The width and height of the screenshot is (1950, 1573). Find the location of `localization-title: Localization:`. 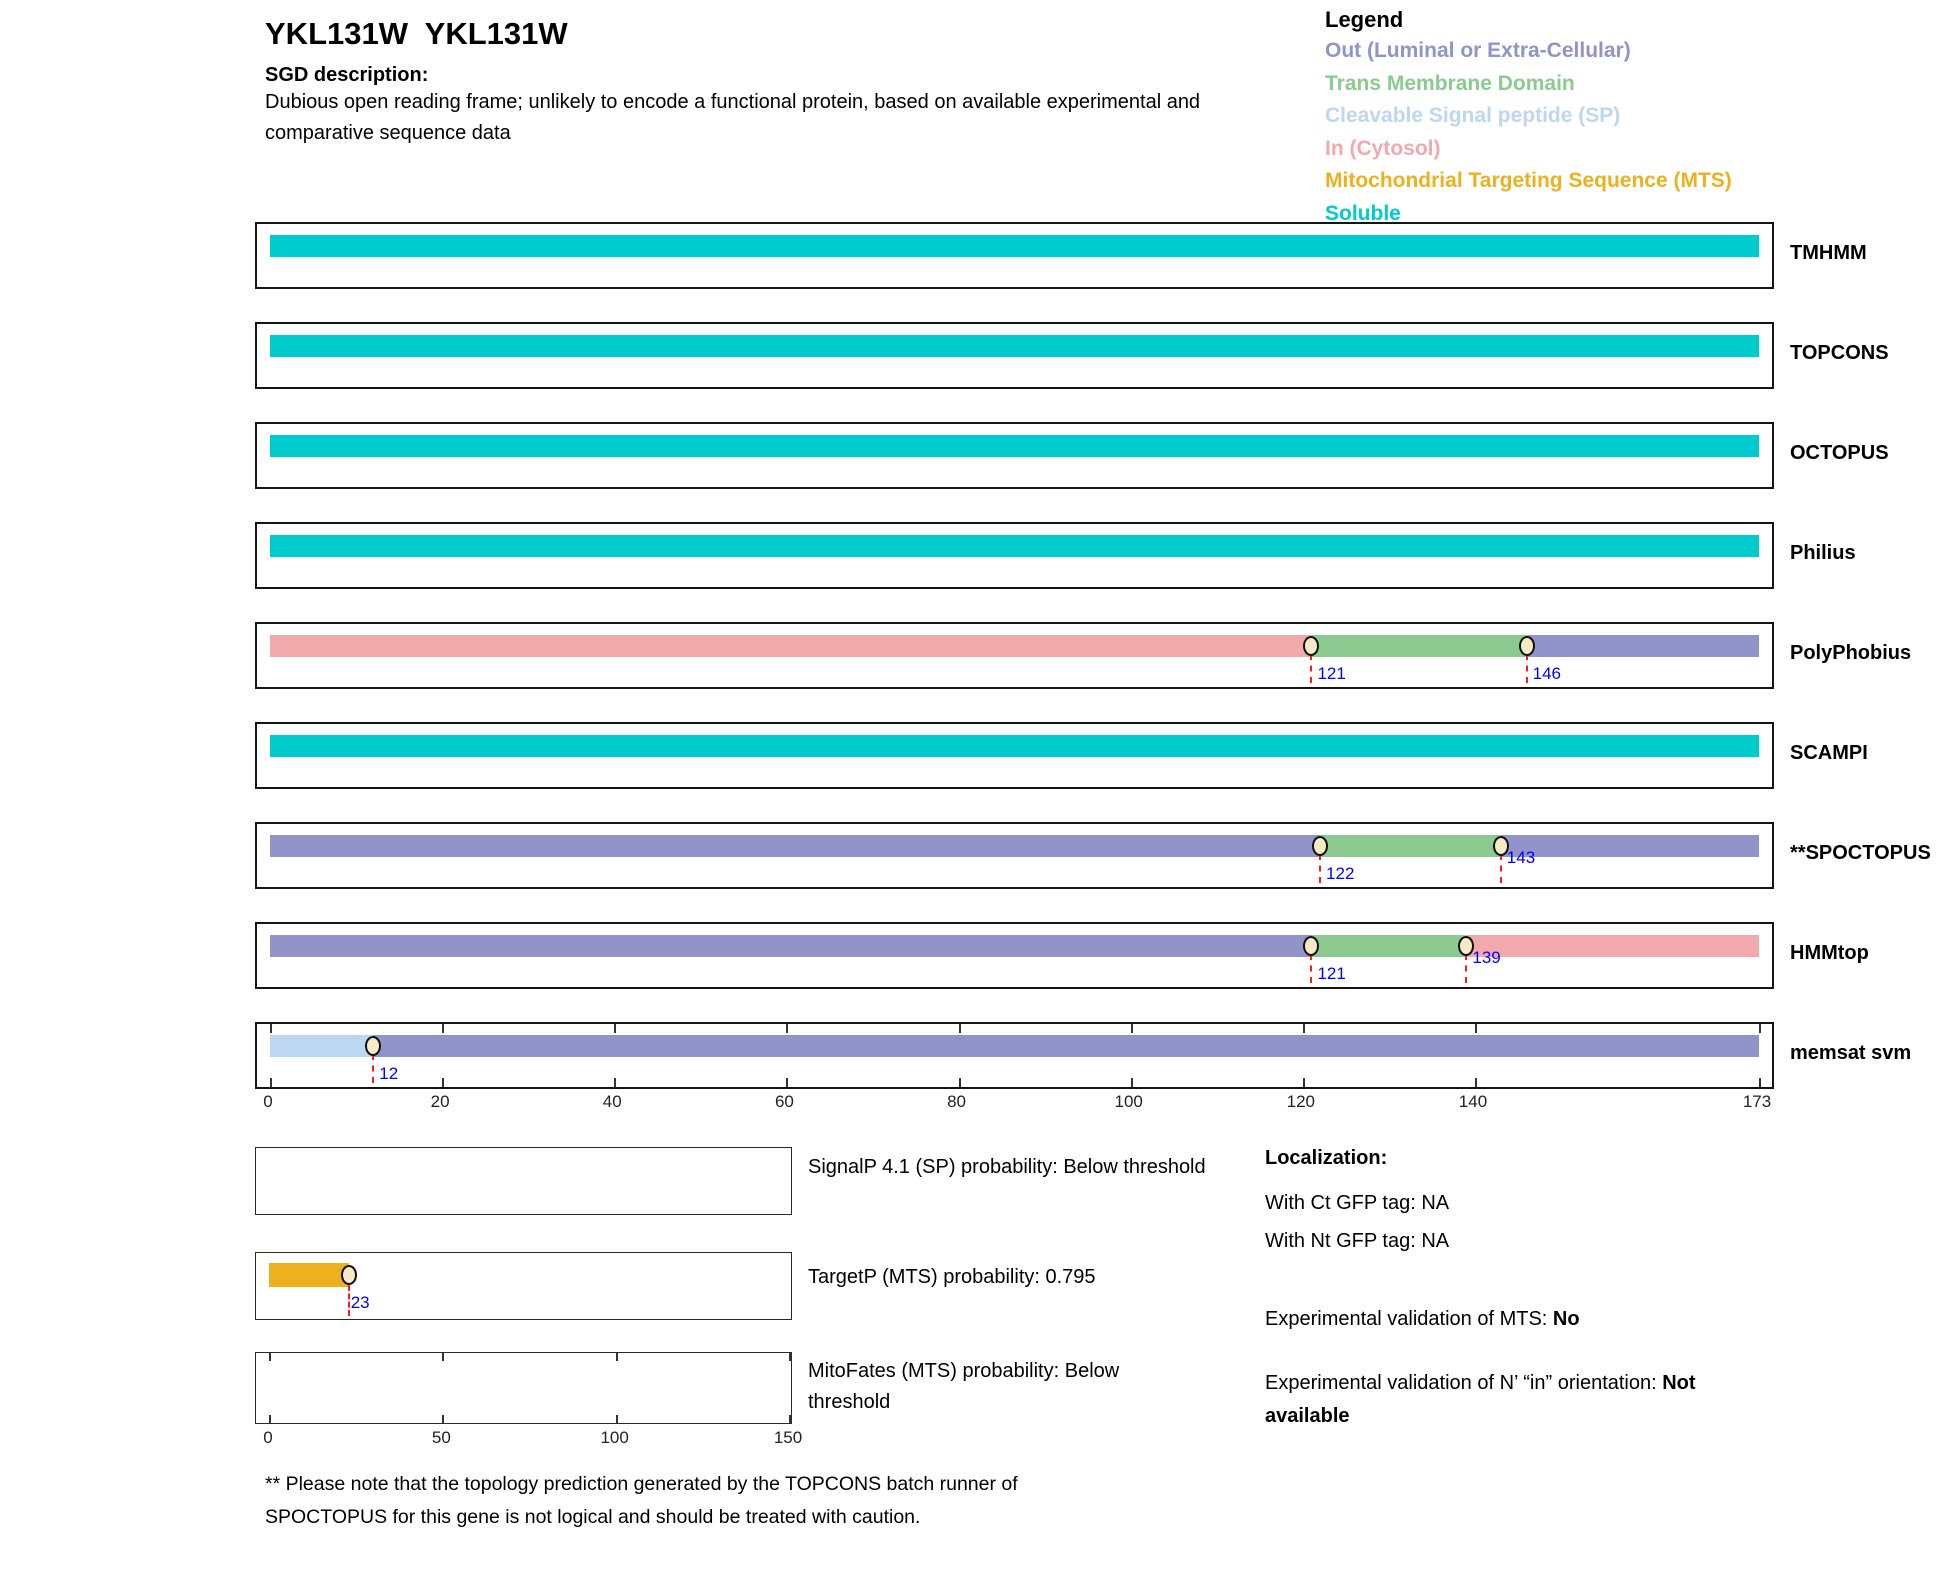

localization-title: Localization: is located at coordinates (1326, 1158).